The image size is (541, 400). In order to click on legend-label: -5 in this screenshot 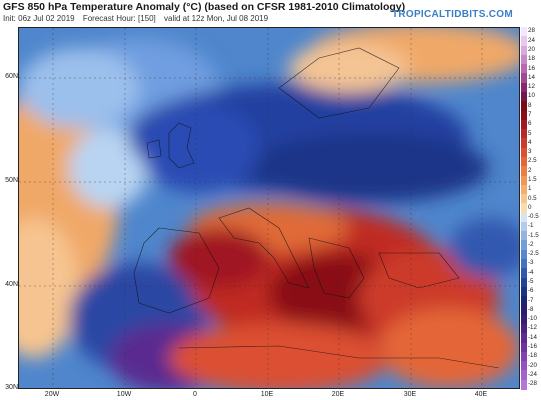, I will do `click(531, 282)`.